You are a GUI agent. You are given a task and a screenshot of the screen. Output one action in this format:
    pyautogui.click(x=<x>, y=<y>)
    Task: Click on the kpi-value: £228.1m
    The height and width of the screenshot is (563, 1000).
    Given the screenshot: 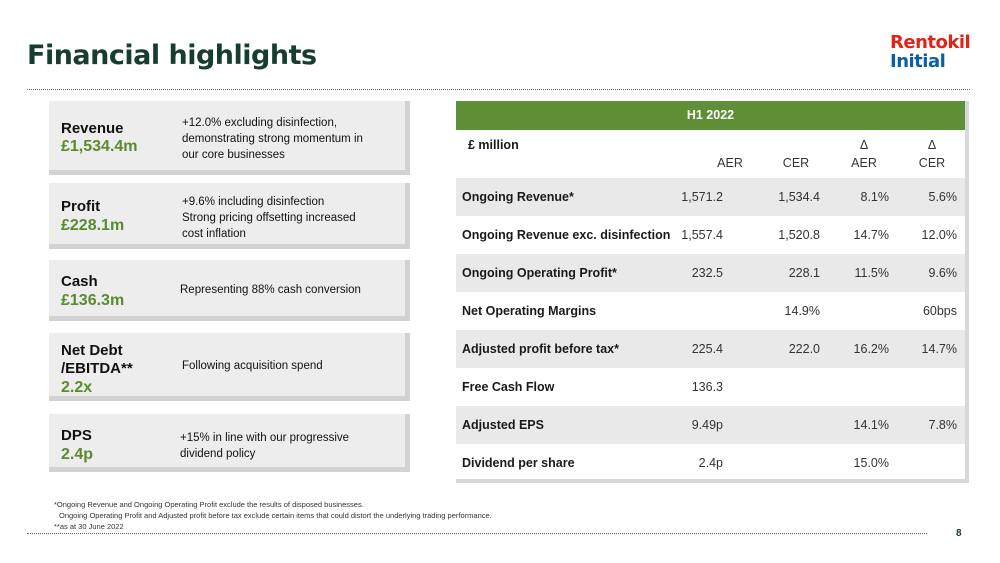 What is the action you would take?
    pyautogui.click(x=93, y=225)
    